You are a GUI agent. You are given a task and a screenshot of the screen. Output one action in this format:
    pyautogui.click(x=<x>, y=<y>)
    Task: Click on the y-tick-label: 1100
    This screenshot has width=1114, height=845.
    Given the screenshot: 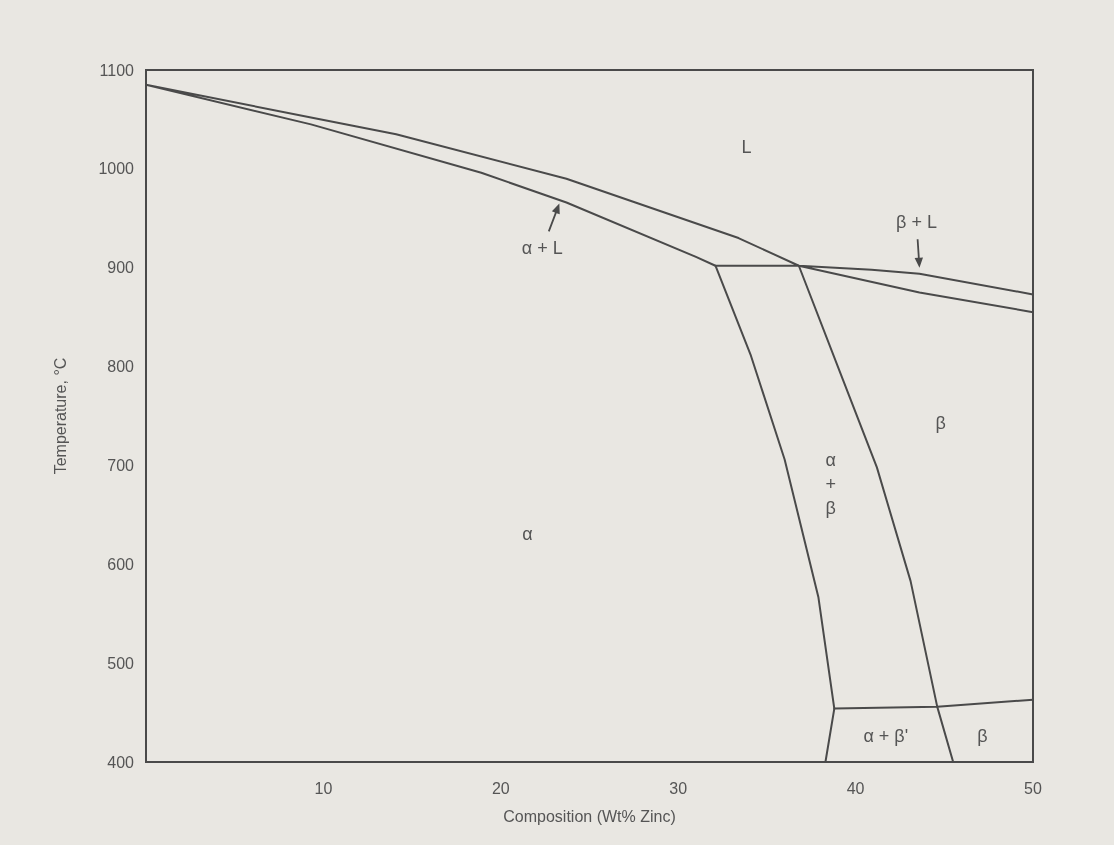 What is the action you would take?
    pyautogui.click(x=117, y=70)
    